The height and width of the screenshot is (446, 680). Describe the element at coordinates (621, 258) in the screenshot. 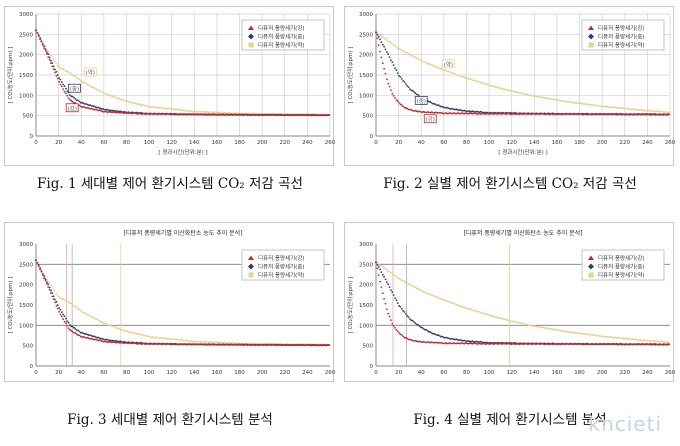

I see `legend-label: 디퓨저 풍량세기(강)` at that location.